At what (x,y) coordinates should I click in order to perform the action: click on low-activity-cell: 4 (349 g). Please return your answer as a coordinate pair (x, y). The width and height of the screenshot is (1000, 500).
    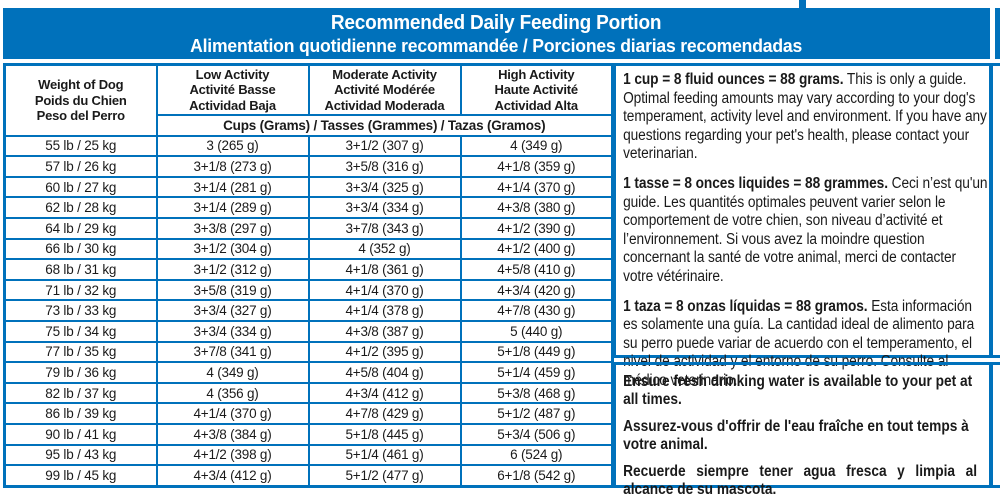
    Looking at the image, I should click on (232, 372).